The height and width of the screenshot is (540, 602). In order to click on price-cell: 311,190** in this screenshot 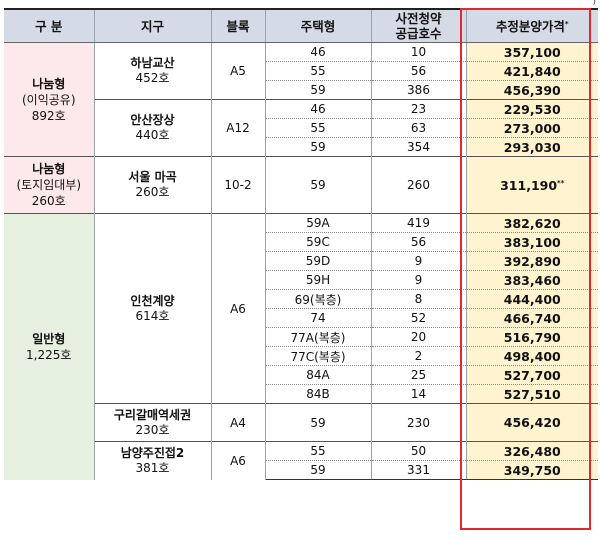, I will do `click(531, 185)`.